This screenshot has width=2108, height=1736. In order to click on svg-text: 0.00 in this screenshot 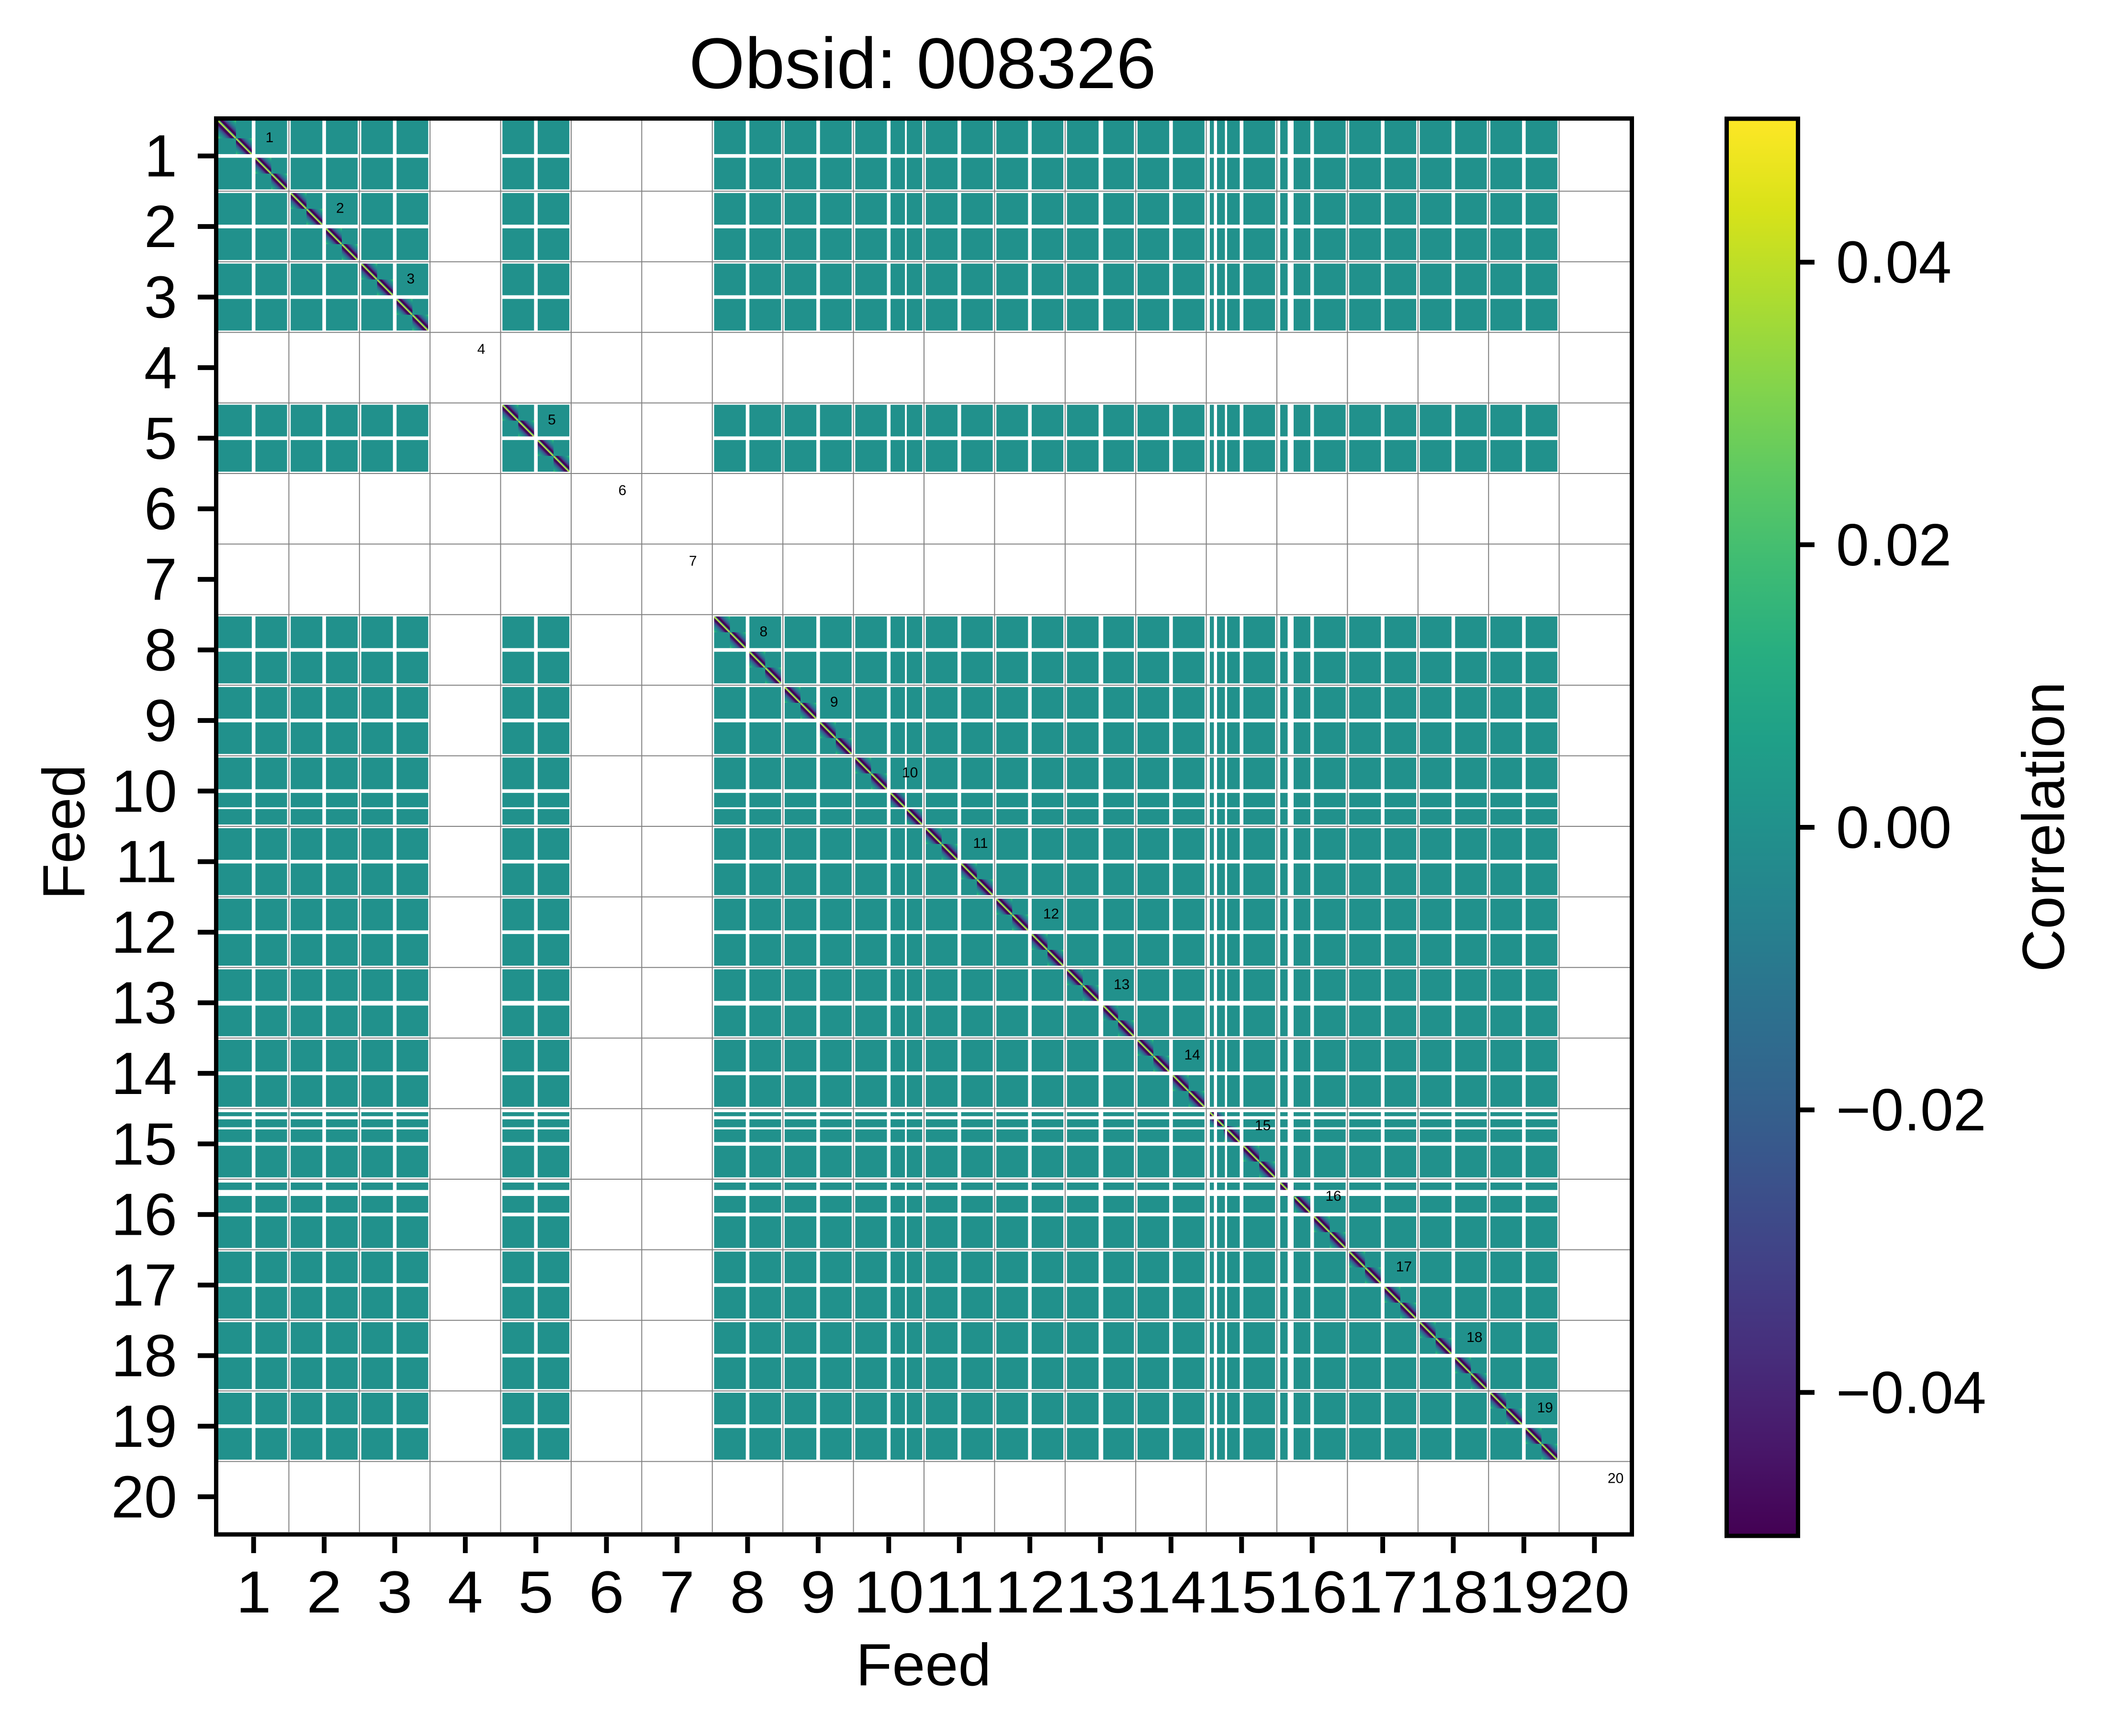, I will do `click(1894, 828)`.